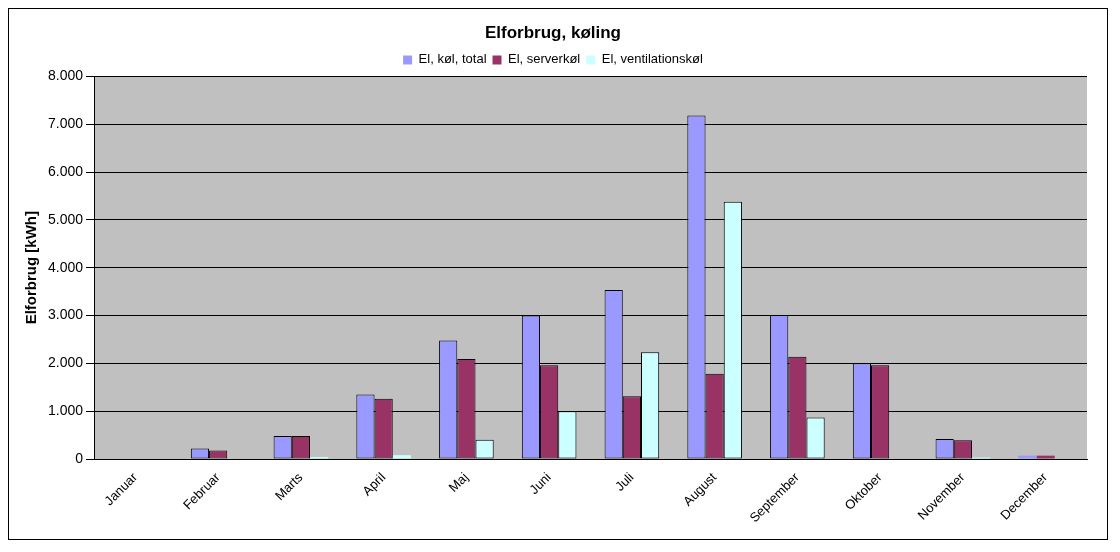 This screenshot has width=1120, height=552. I want to click on x-tick-label: Juni, so click(540, 483).